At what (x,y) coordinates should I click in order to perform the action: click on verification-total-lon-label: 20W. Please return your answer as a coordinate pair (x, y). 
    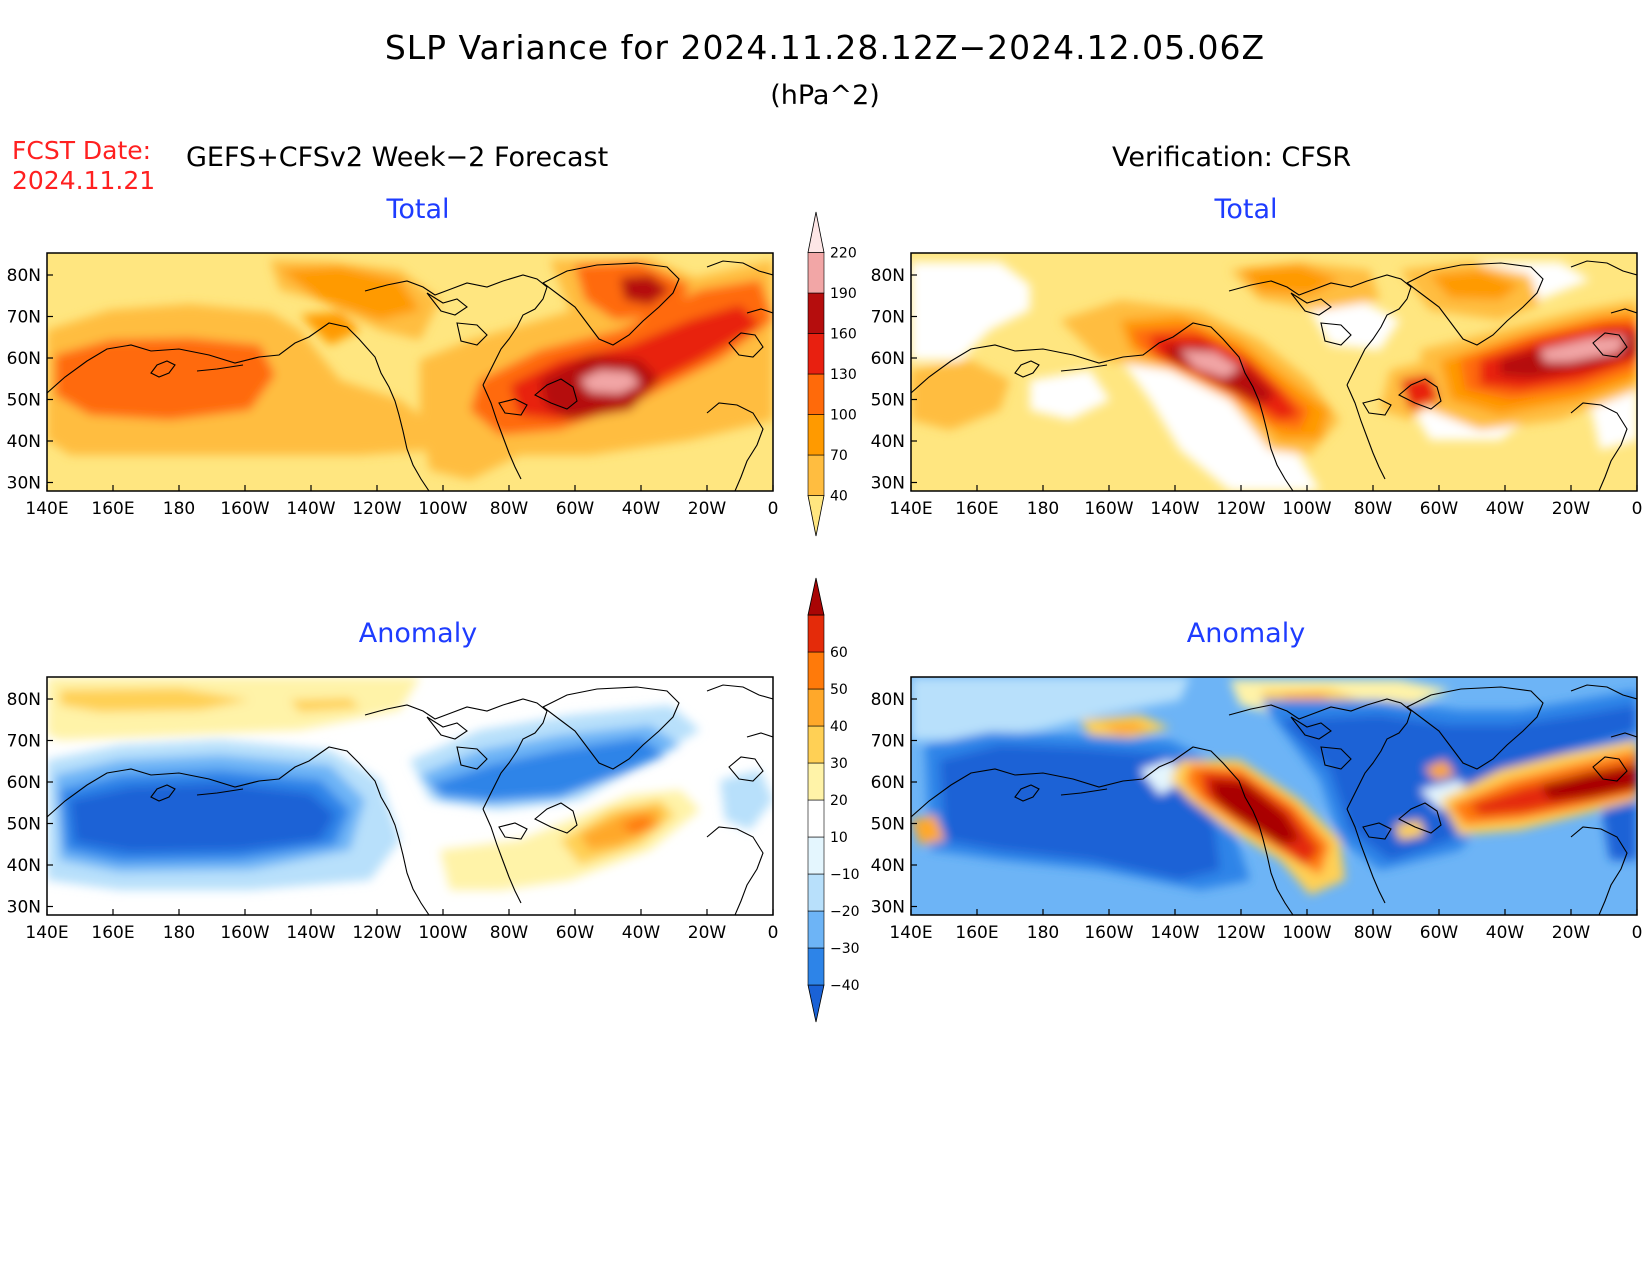
    Looking at the image, I should click on (1571, 509).